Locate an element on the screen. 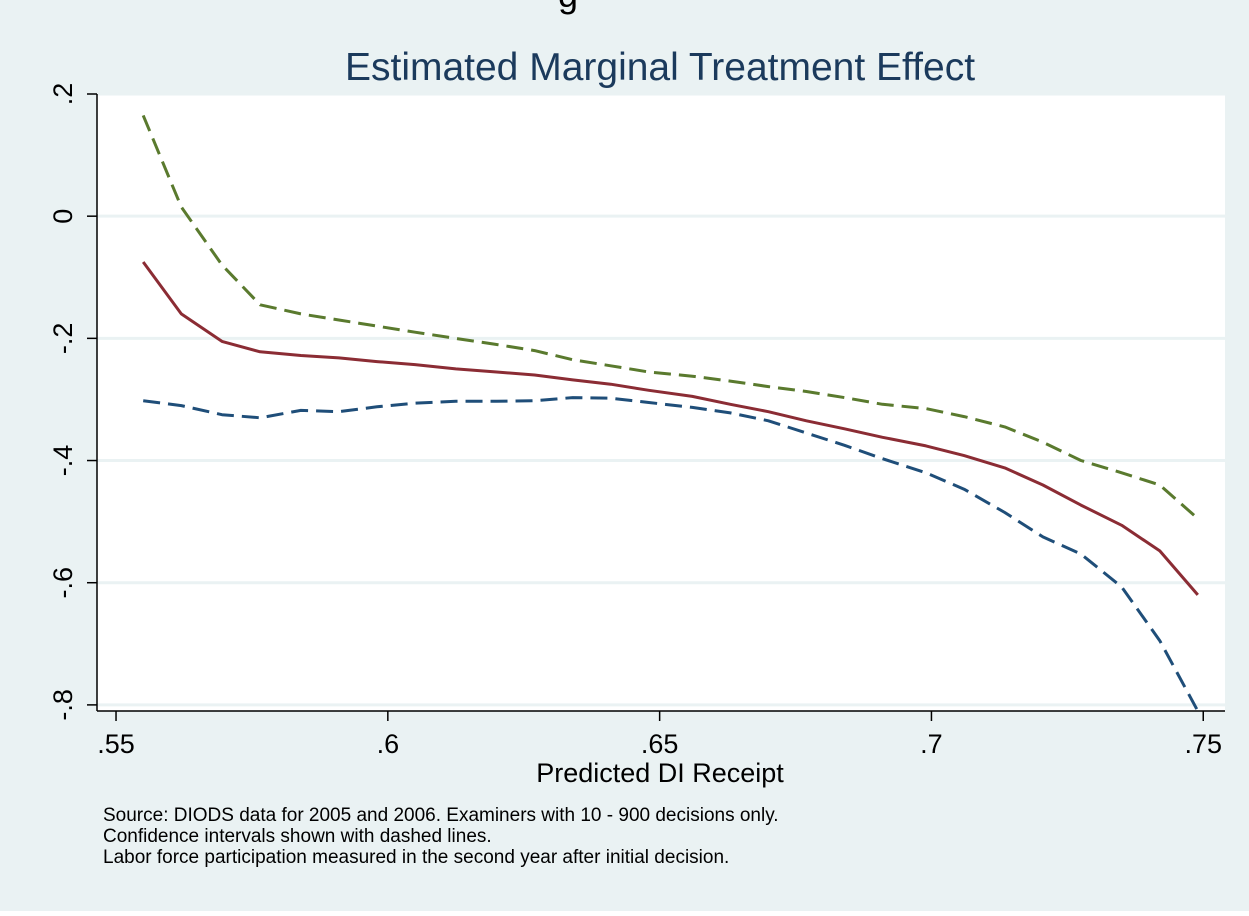  y-tick-label: -.8 is located at coordinates (63, 705).